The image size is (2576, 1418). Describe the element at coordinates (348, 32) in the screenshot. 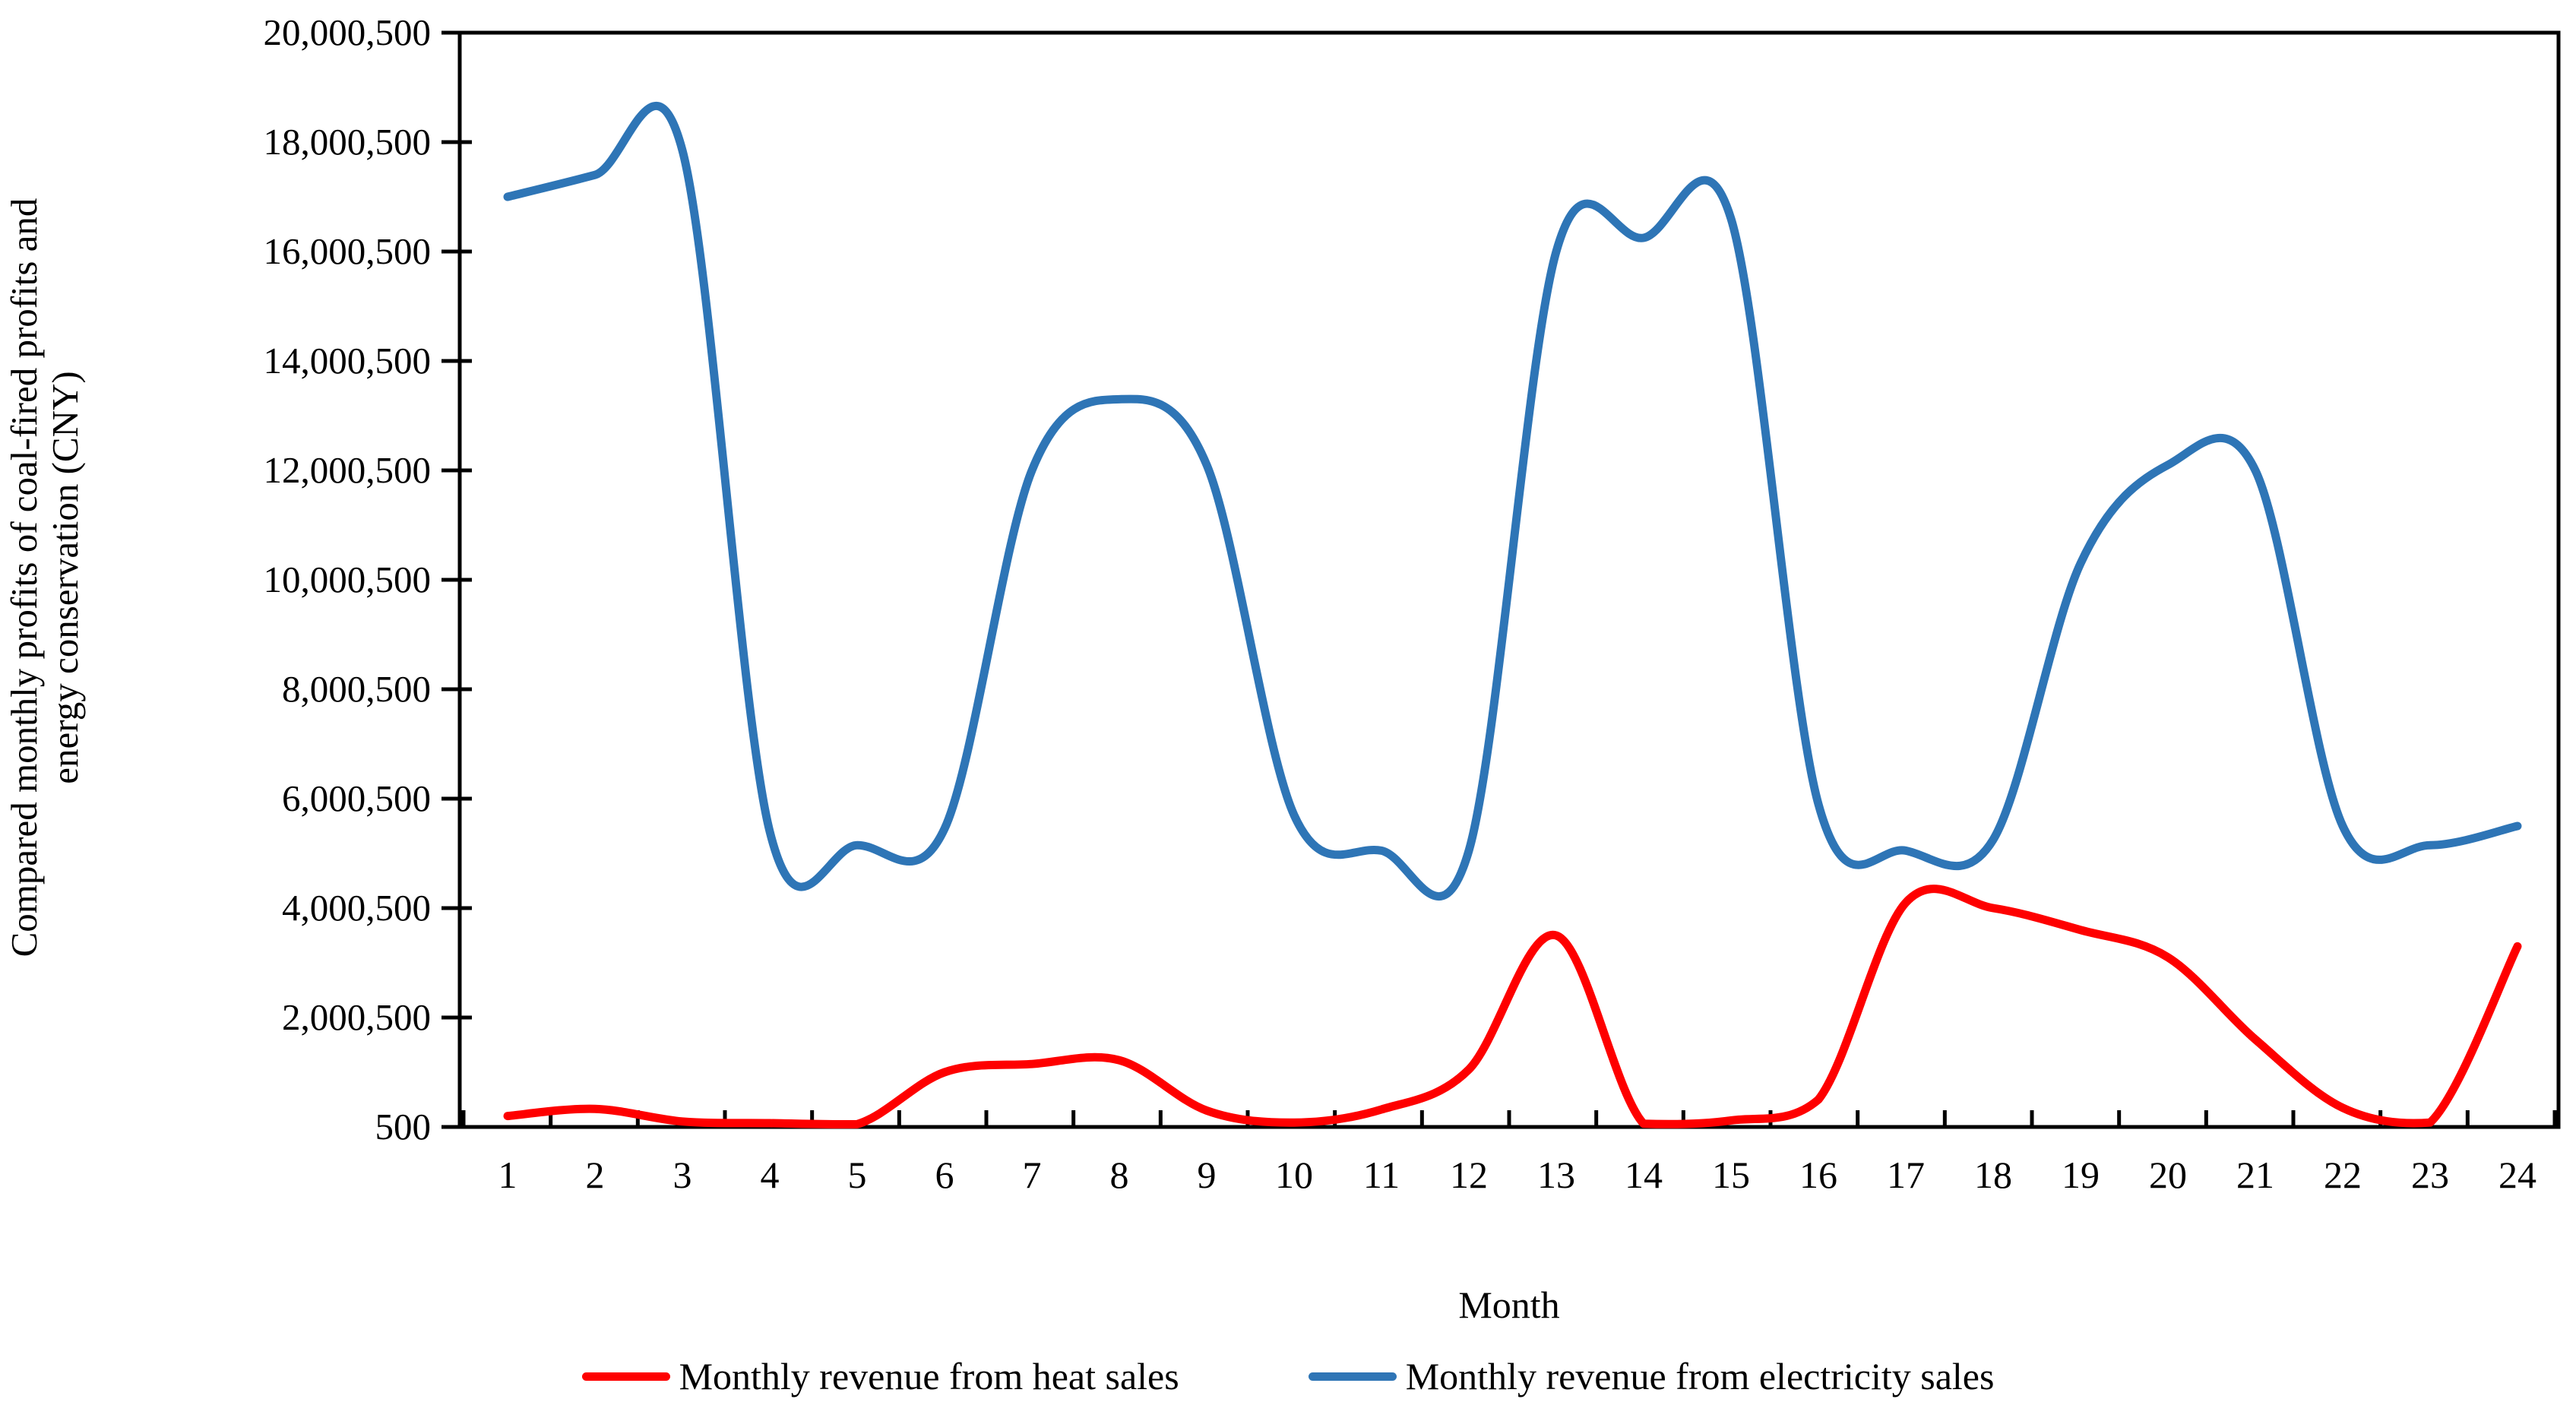

I see `y-tick-label: 20,000,500` at that location.